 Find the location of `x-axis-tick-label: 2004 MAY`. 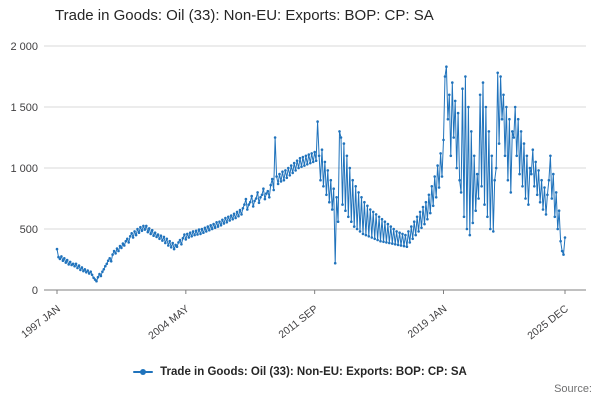

x-axis-tick-label: 2004 MAY is located at coordinates (168, 322).